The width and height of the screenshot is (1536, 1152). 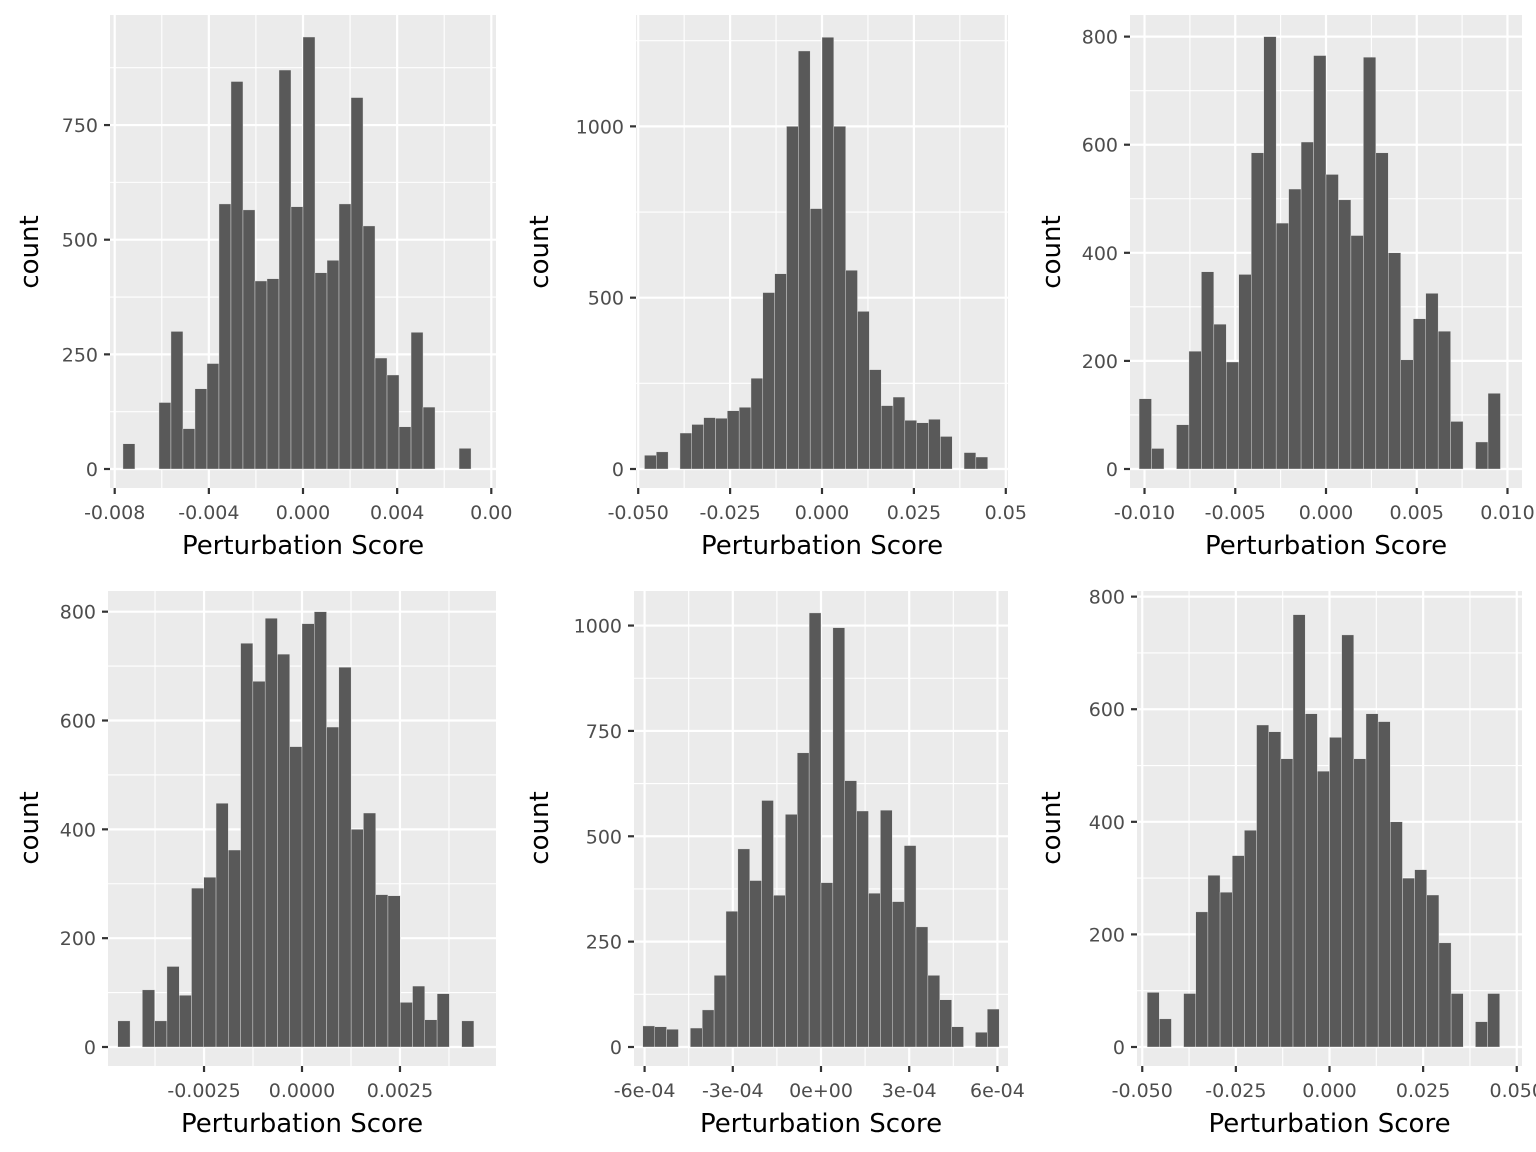 I want to click on panel-1-y-tick-label: 500, so click(x=80, y=241).